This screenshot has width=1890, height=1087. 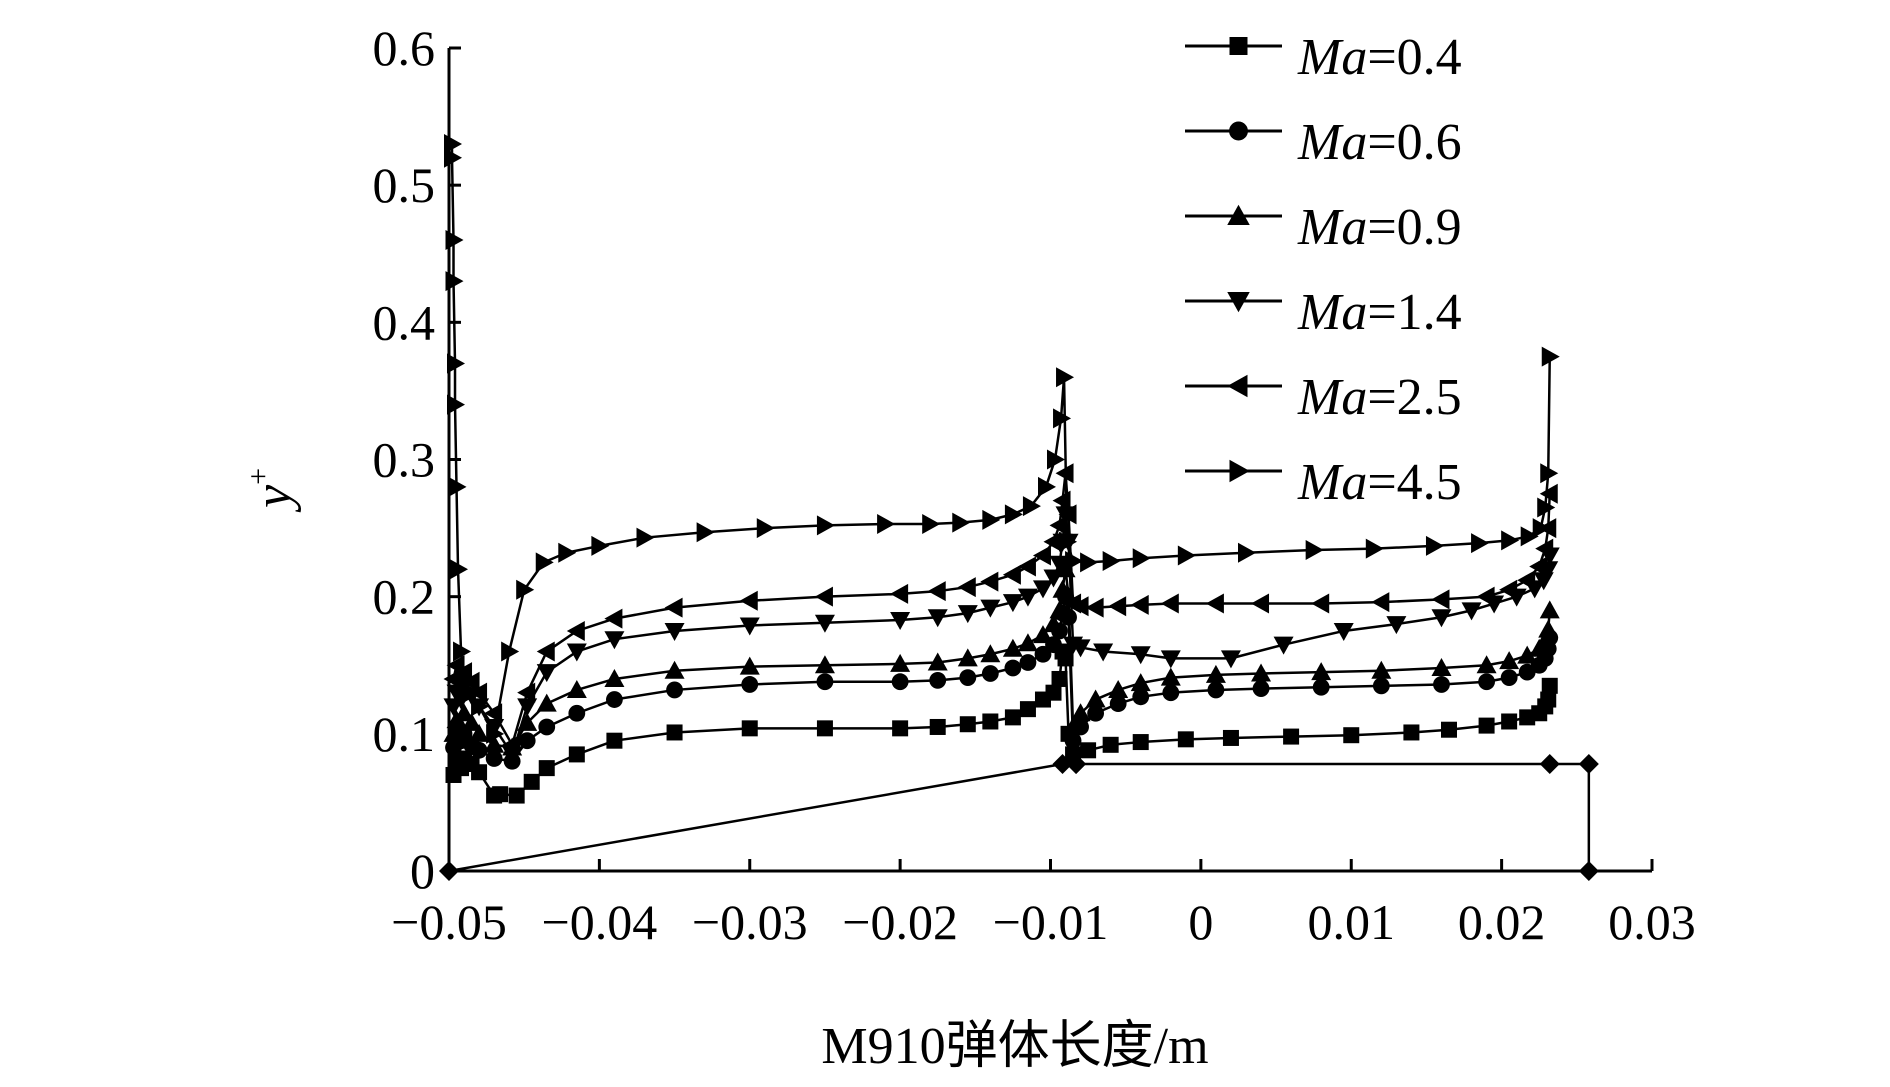 I want to click on y-tick-label: 0.2, so click(x=404, y=597).